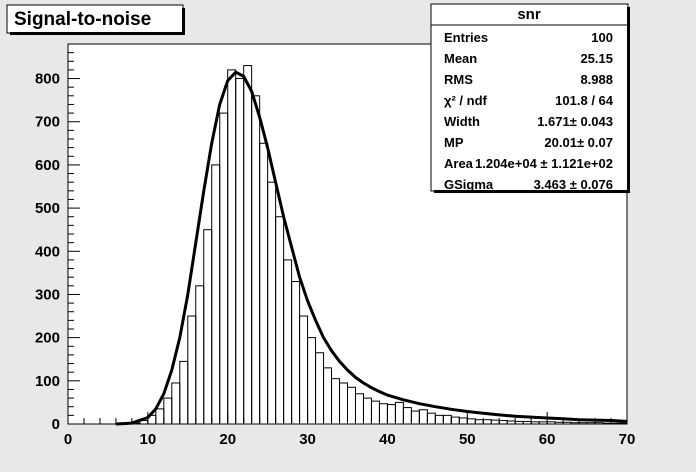  Describe the element at coordinates (47, 165) in the screenshot. I see `y-tick-label: 600` at that location.